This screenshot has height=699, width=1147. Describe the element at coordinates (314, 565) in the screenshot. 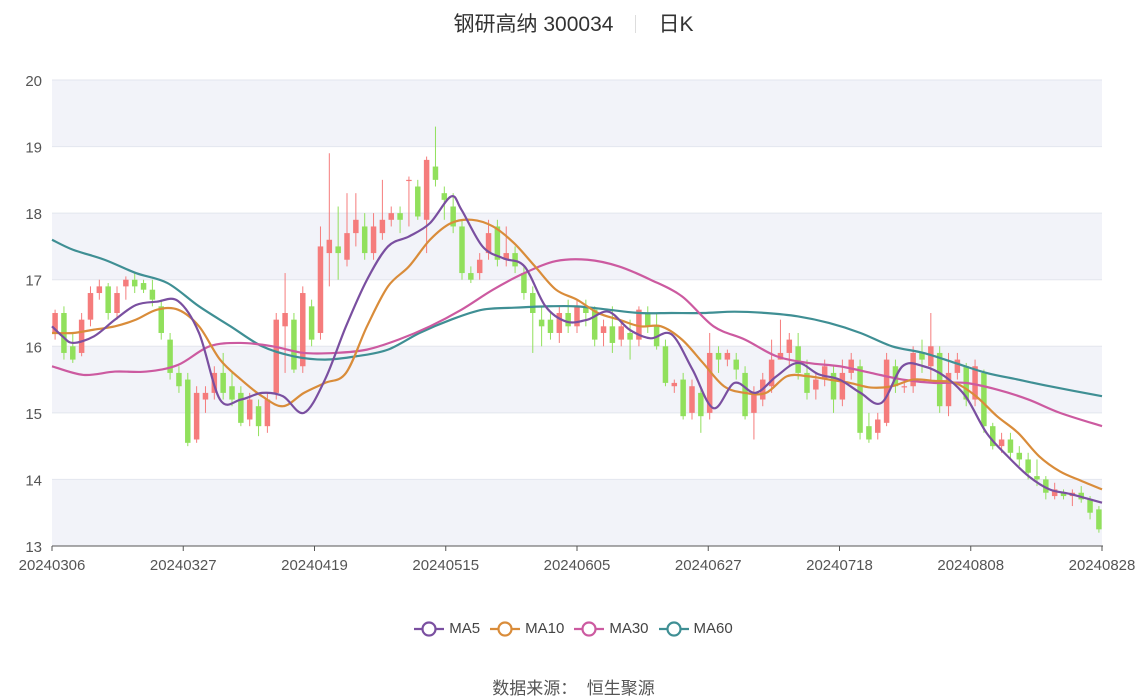

I see `x-tick-label: 20240419` at that location.